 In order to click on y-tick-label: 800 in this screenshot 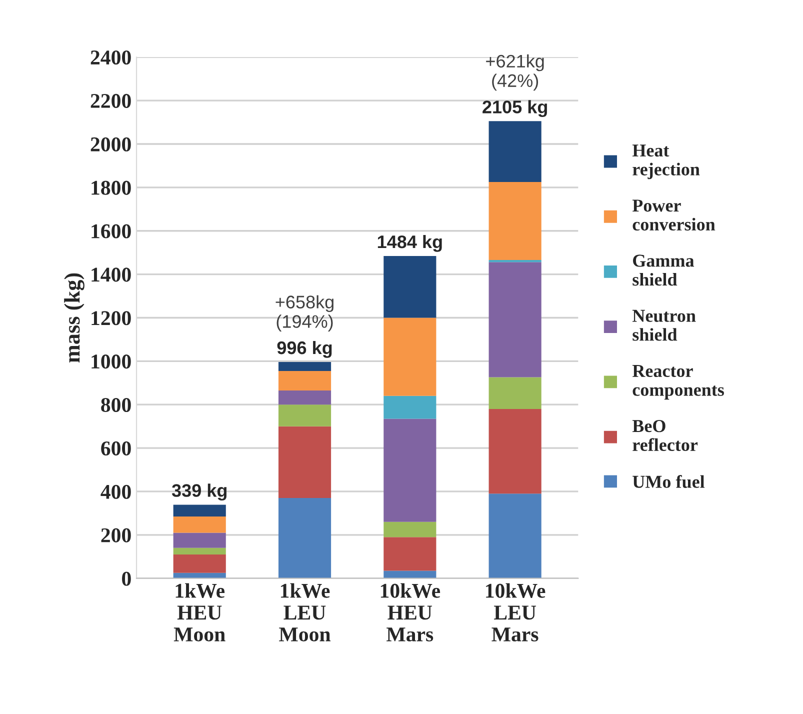, I will do `click(116, 405)`.